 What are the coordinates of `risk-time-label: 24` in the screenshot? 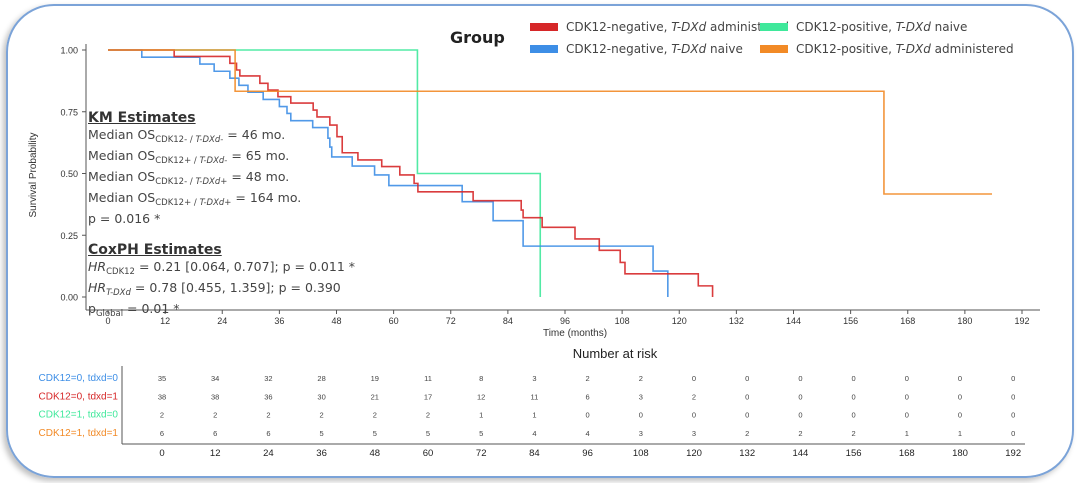 It's located at (268, 453).